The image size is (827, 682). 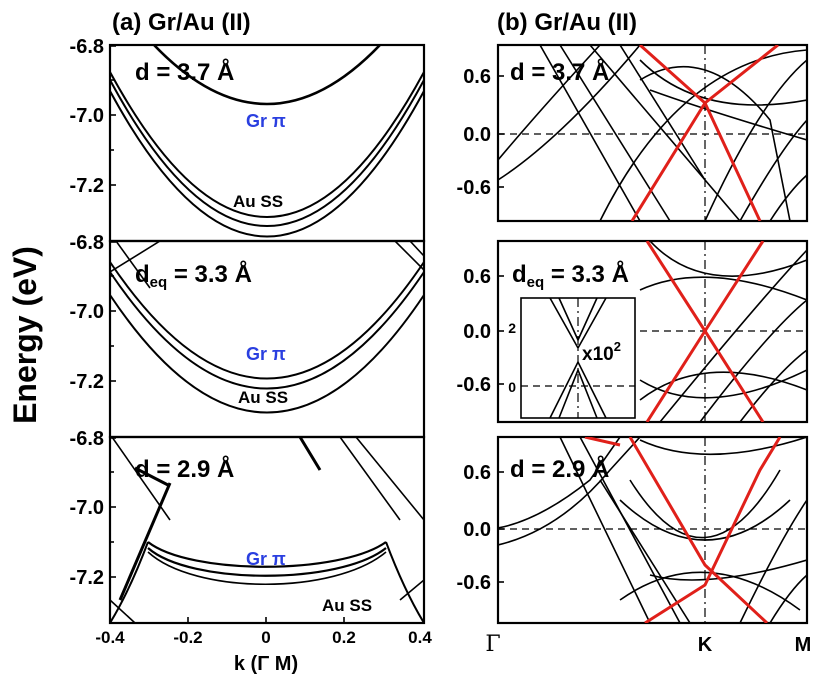 I want to click on panel-a3-gr-label: Gr π, so click(x=266, y=559).